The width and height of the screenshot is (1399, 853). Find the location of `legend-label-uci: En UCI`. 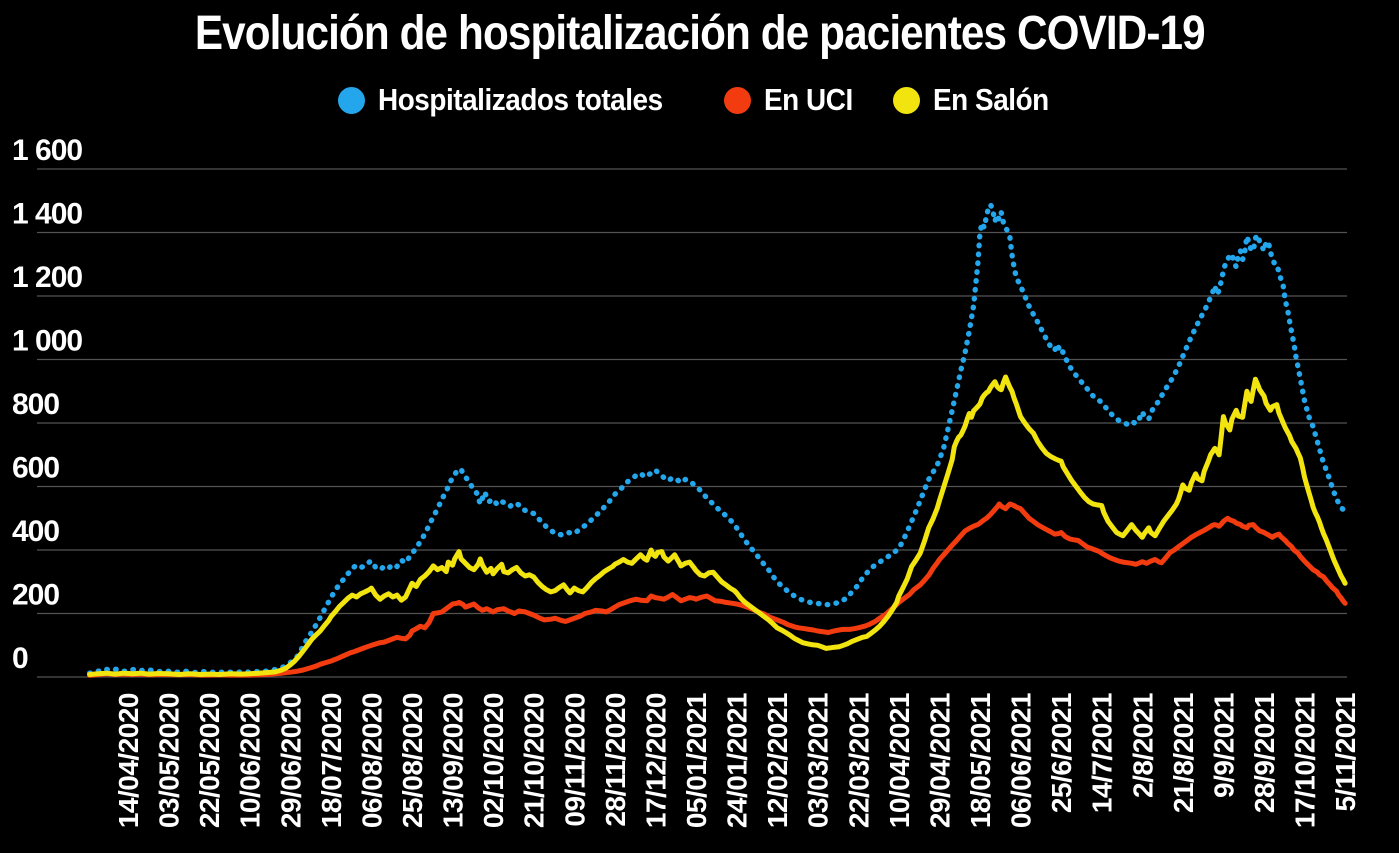

legend-label-uci: En UCI is located at coordinates (808, 99).